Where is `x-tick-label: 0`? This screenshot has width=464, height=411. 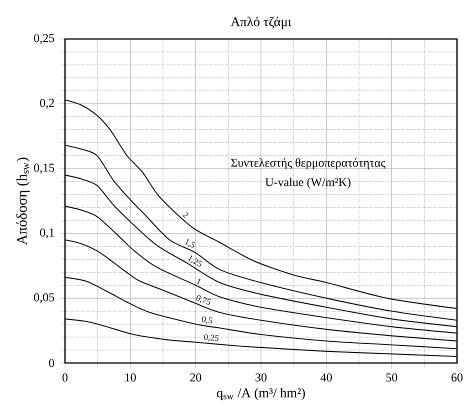
x-tick-label: 0 is located at coordinates (65, 377).